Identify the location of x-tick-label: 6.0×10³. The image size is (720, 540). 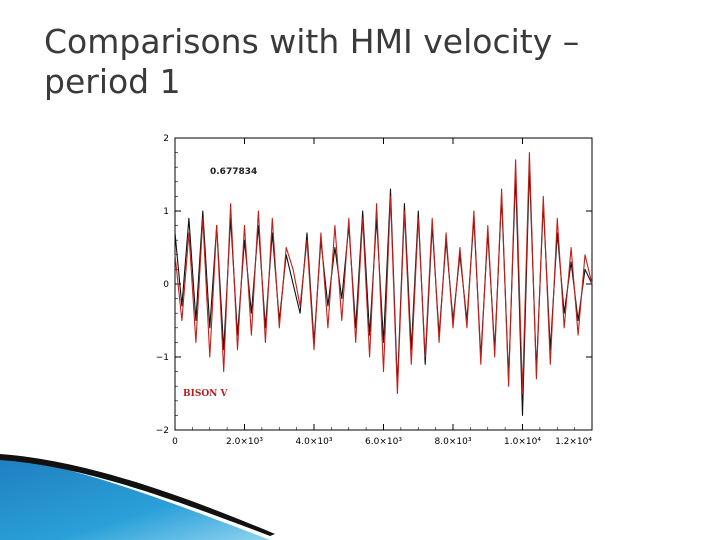
(383, 442).